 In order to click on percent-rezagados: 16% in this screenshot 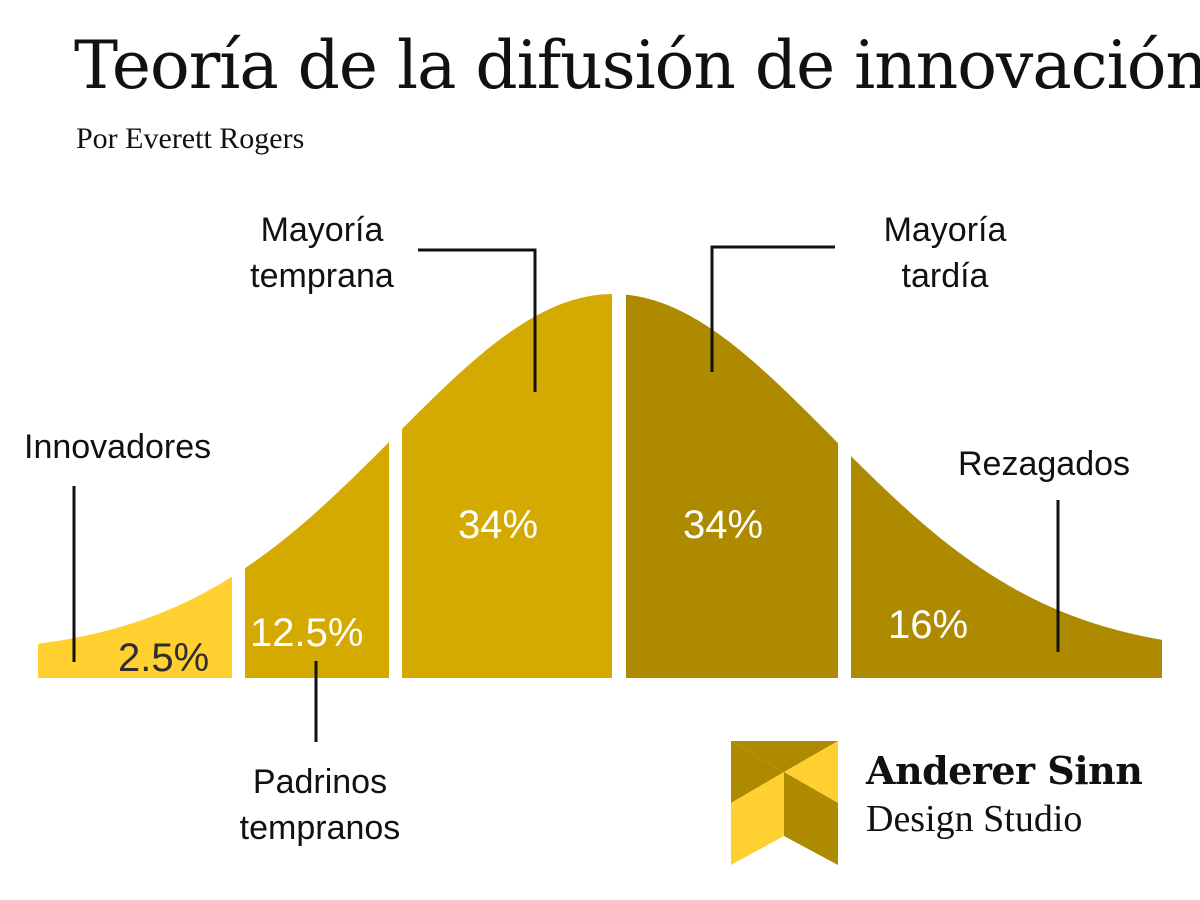, I will do `click(928, 625)`.